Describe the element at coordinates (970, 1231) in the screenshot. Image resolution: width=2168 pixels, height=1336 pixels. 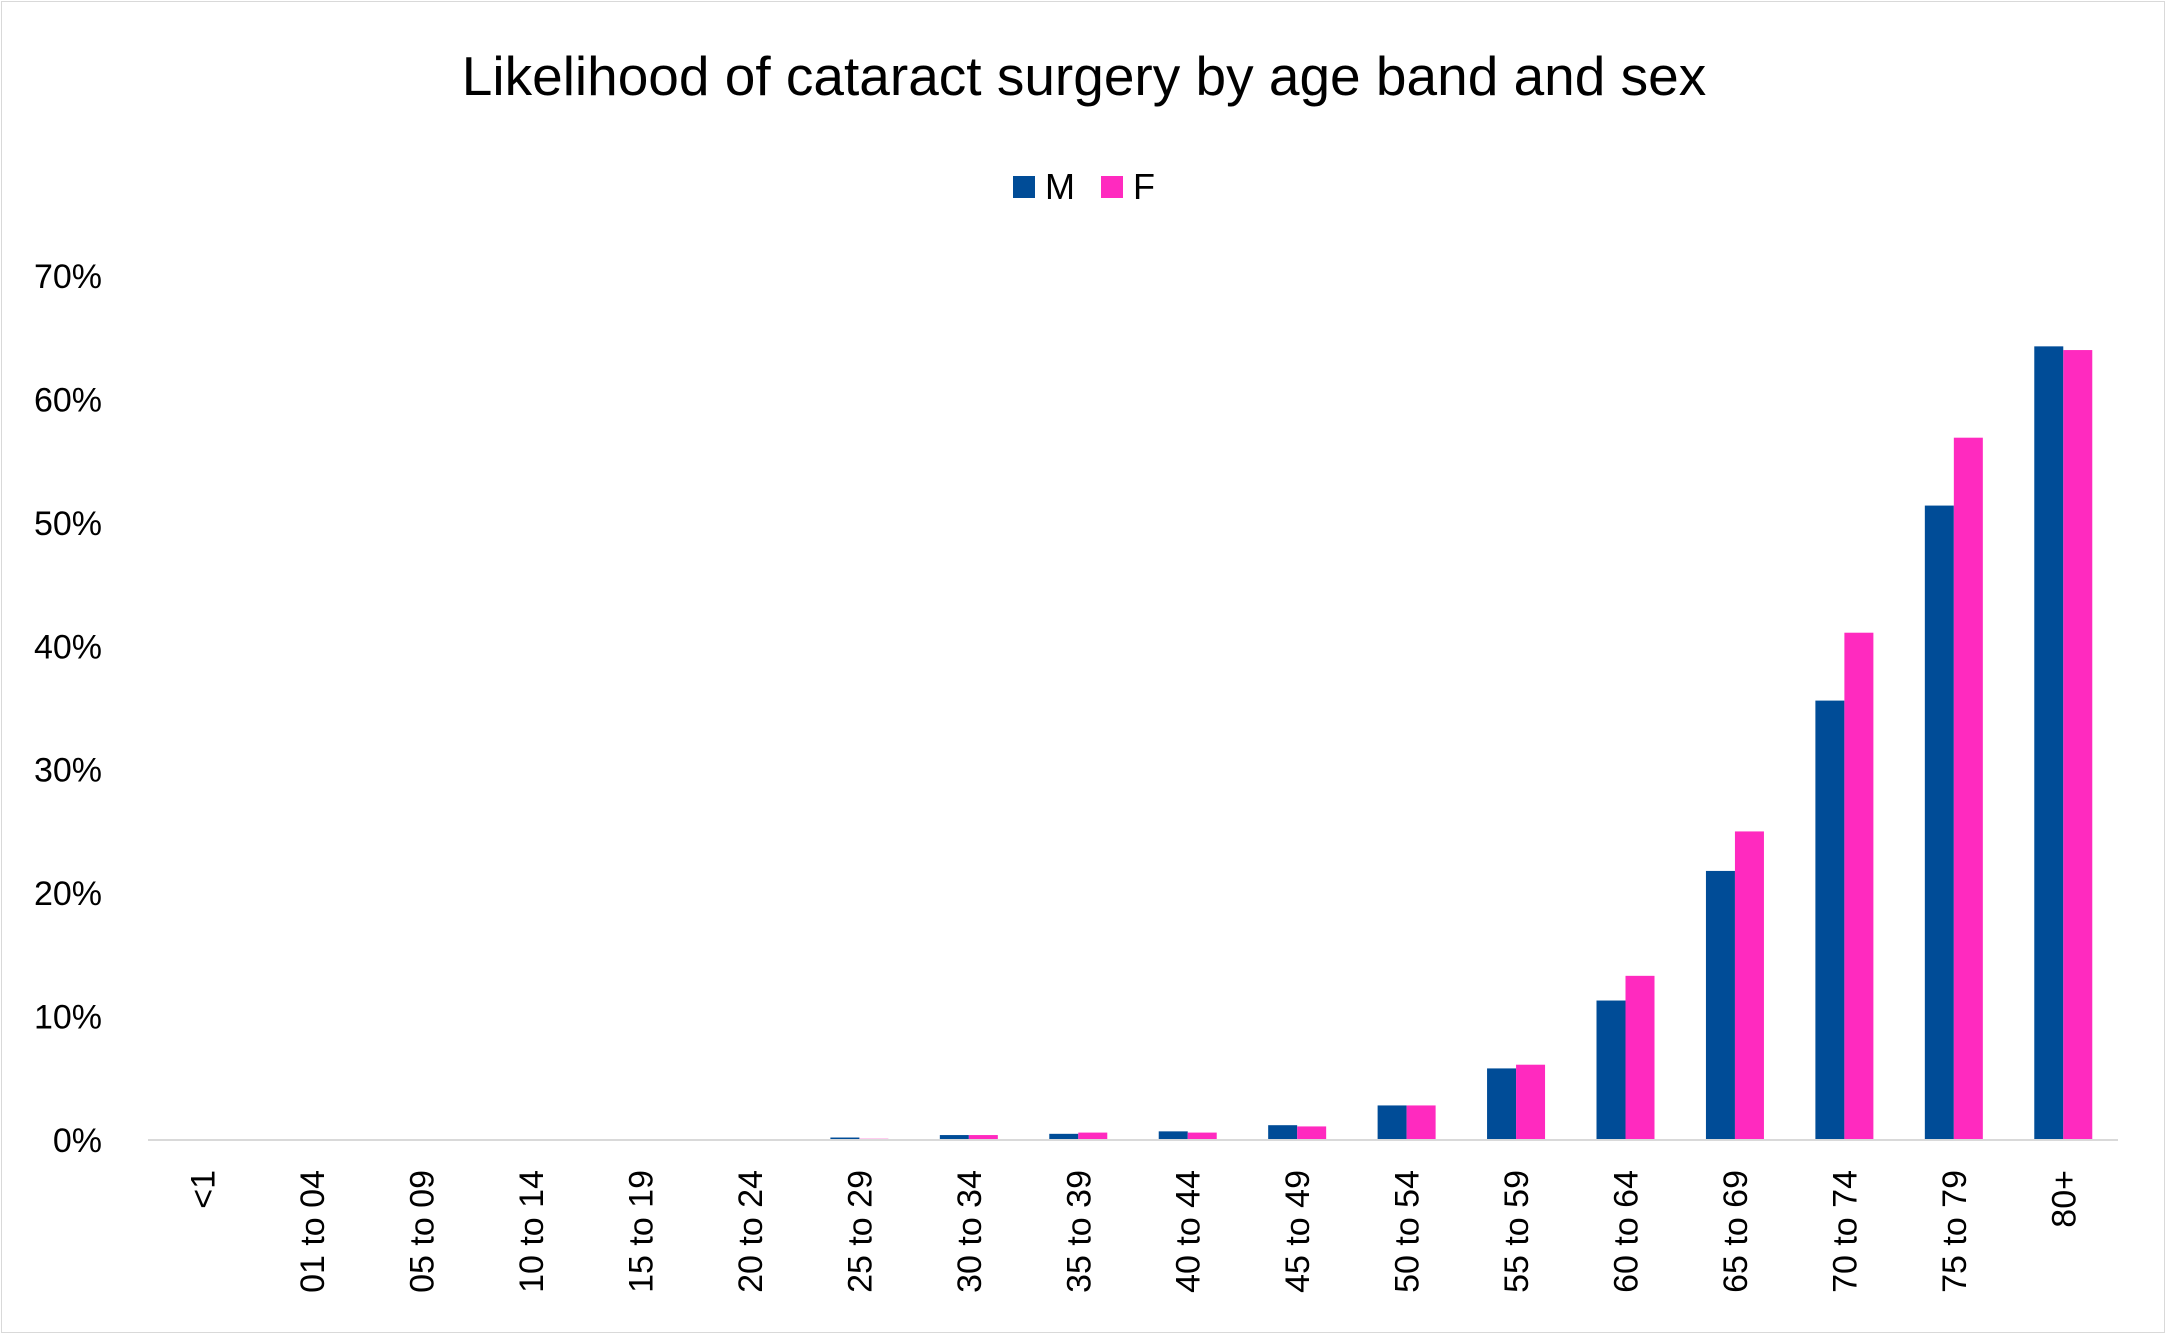
I see `x-tick-label: 30 to 34` at that location.